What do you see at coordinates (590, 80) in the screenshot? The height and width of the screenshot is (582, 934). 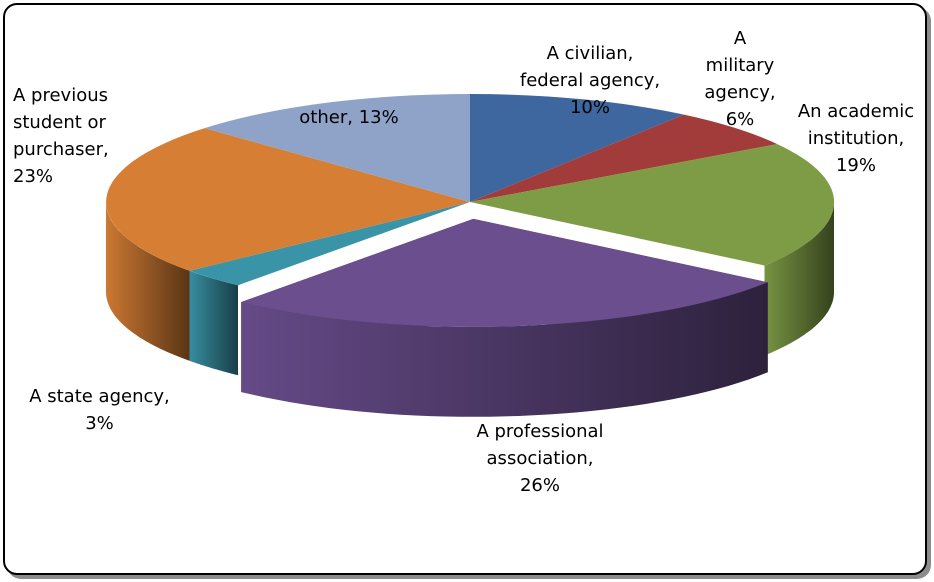 I see `data-label-civilian-federal: A civilian, federal agency, 10%` at bounding box center [590, 80].